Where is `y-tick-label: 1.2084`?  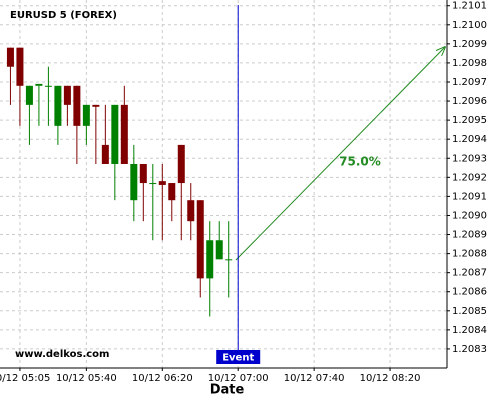
y-tick-label: 1.2084 is located at coordinates (469, 330).